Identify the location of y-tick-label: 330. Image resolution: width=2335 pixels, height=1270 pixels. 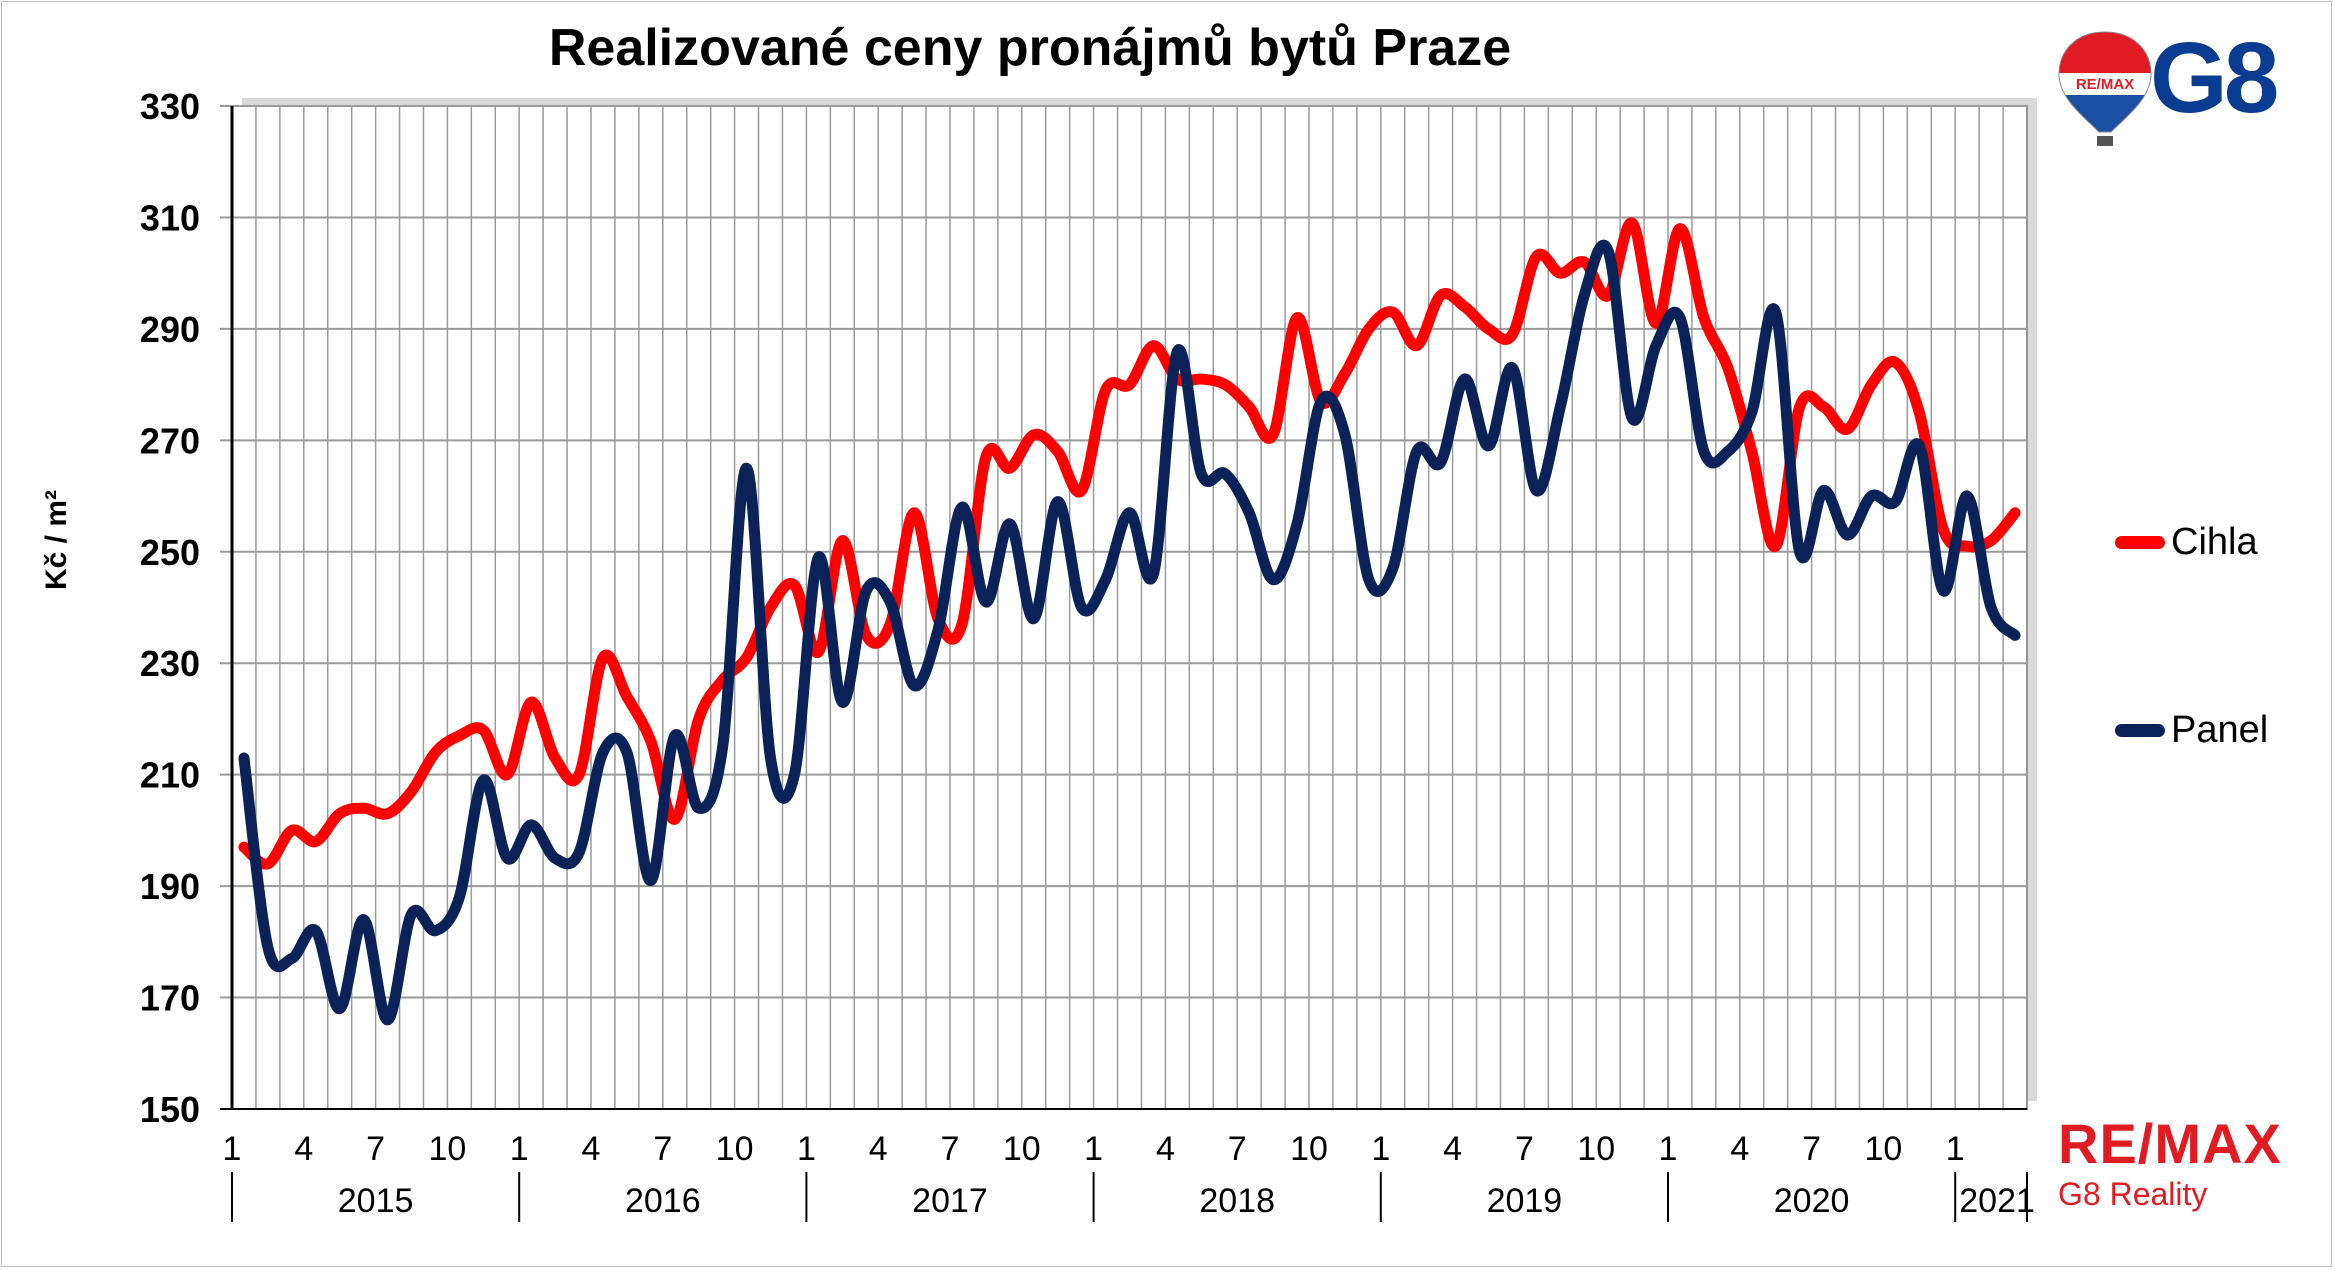
(170, 106).